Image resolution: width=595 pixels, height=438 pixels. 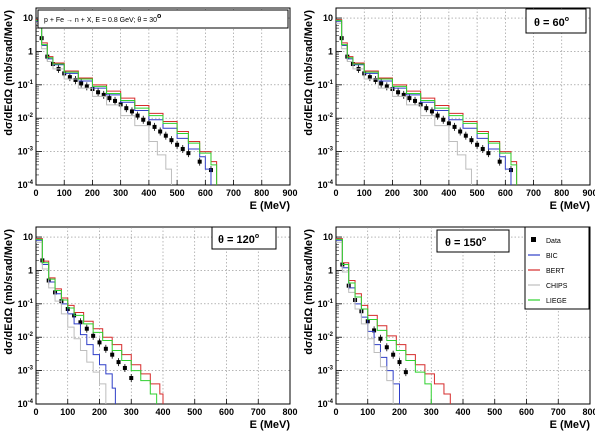 I want to click on legend-label-bic: BIC, so click(x=552, y=256).